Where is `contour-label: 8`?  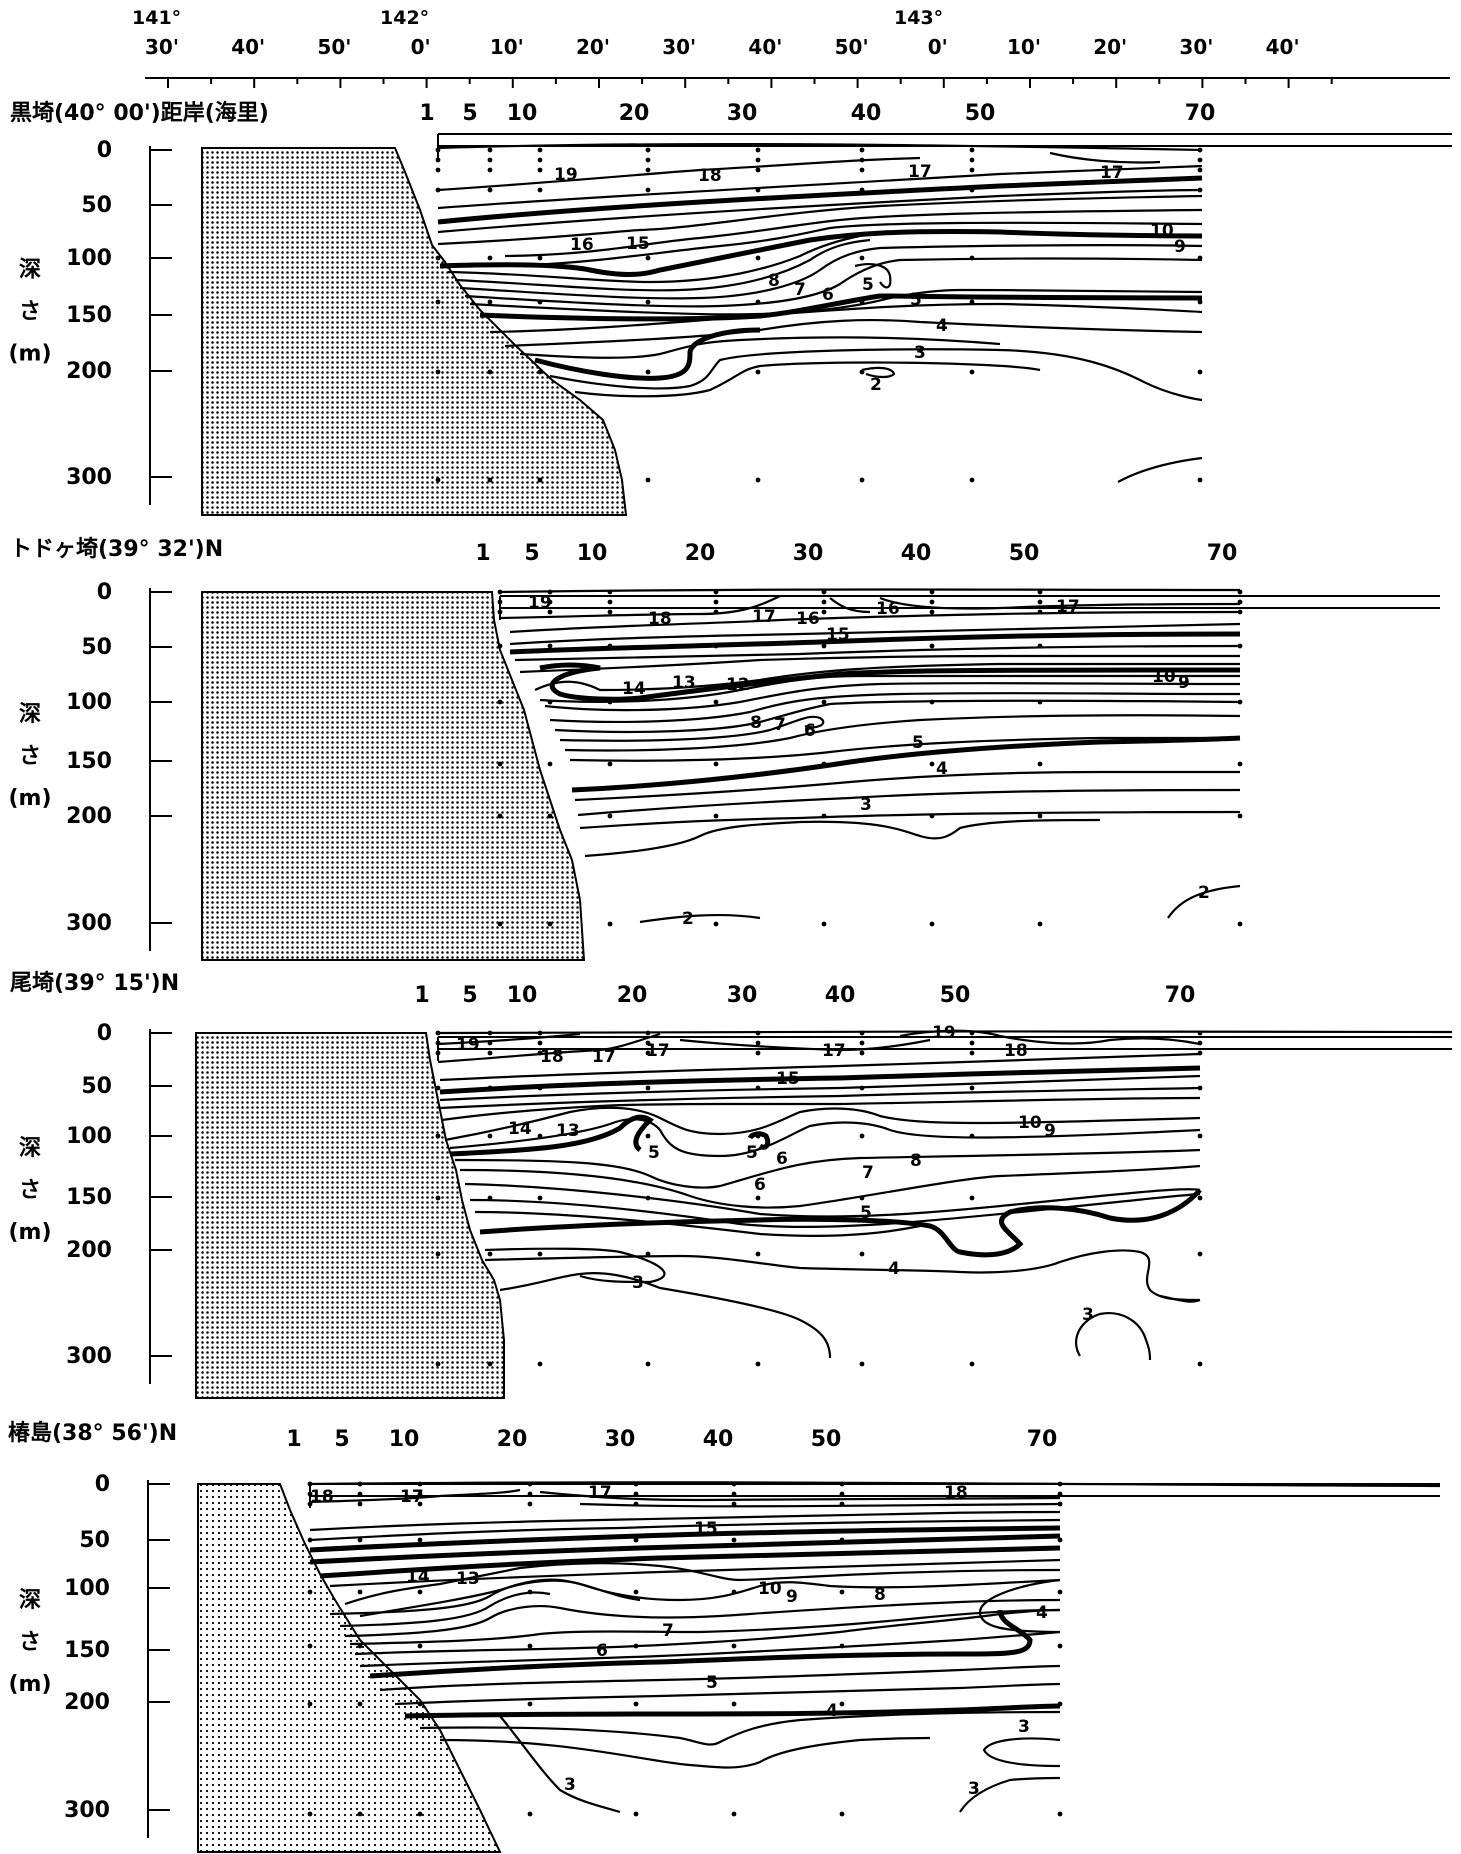 contour-label: 8 is located at coordinates (916, 1161).